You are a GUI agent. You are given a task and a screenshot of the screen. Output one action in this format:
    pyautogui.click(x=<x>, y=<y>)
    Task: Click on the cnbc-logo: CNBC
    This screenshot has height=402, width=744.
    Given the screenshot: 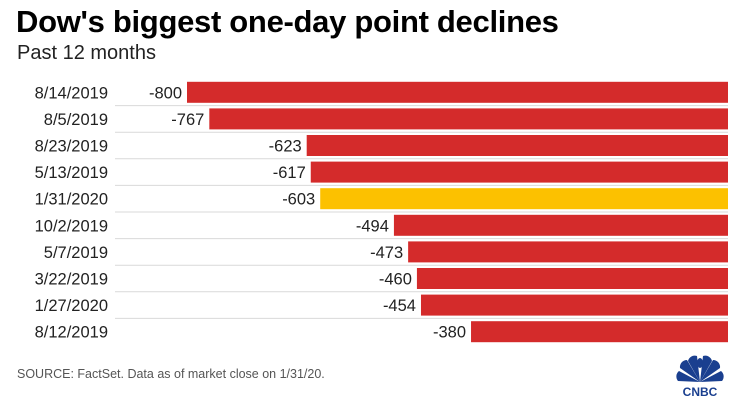 What is the action you would take?
    pyautogui.click(x=700, y=377)
    